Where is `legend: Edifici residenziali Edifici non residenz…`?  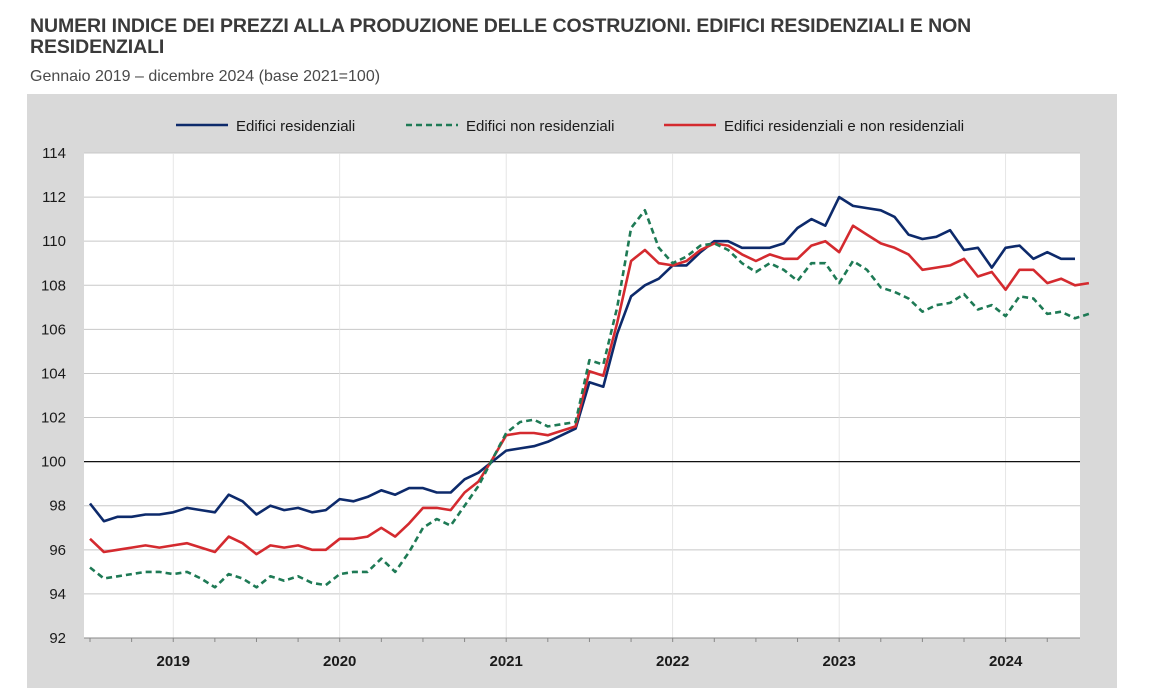
legend: Edifici residenziali Edifici non residenz… is located at coordinates (570, 126).